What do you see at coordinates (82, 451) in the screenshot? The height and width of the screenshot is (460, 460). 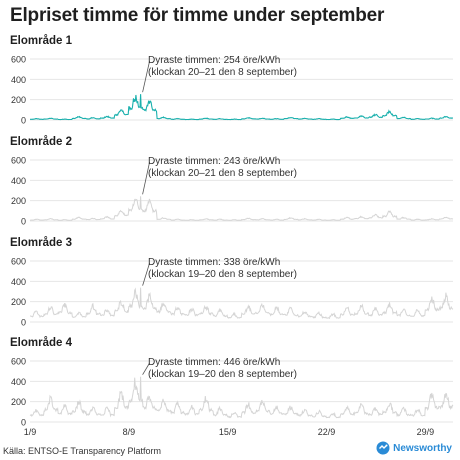 I see `source-note: Källa: ENTSO-E Transparency Platform` at bounding box center [82, 451].